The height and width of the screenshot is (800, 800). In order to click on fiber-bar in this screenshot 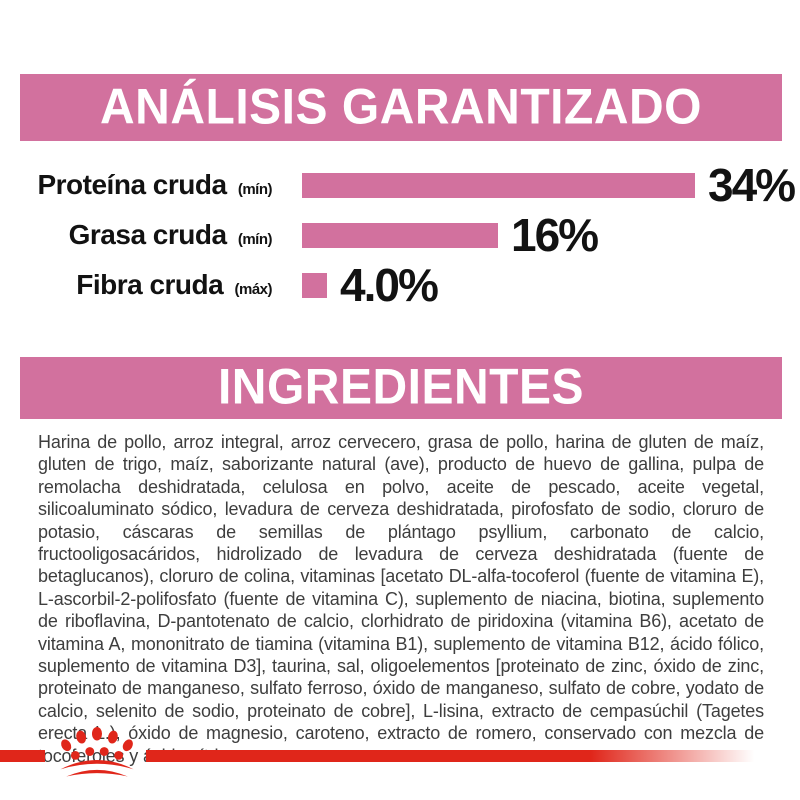, I will do `click(314, 285)`.